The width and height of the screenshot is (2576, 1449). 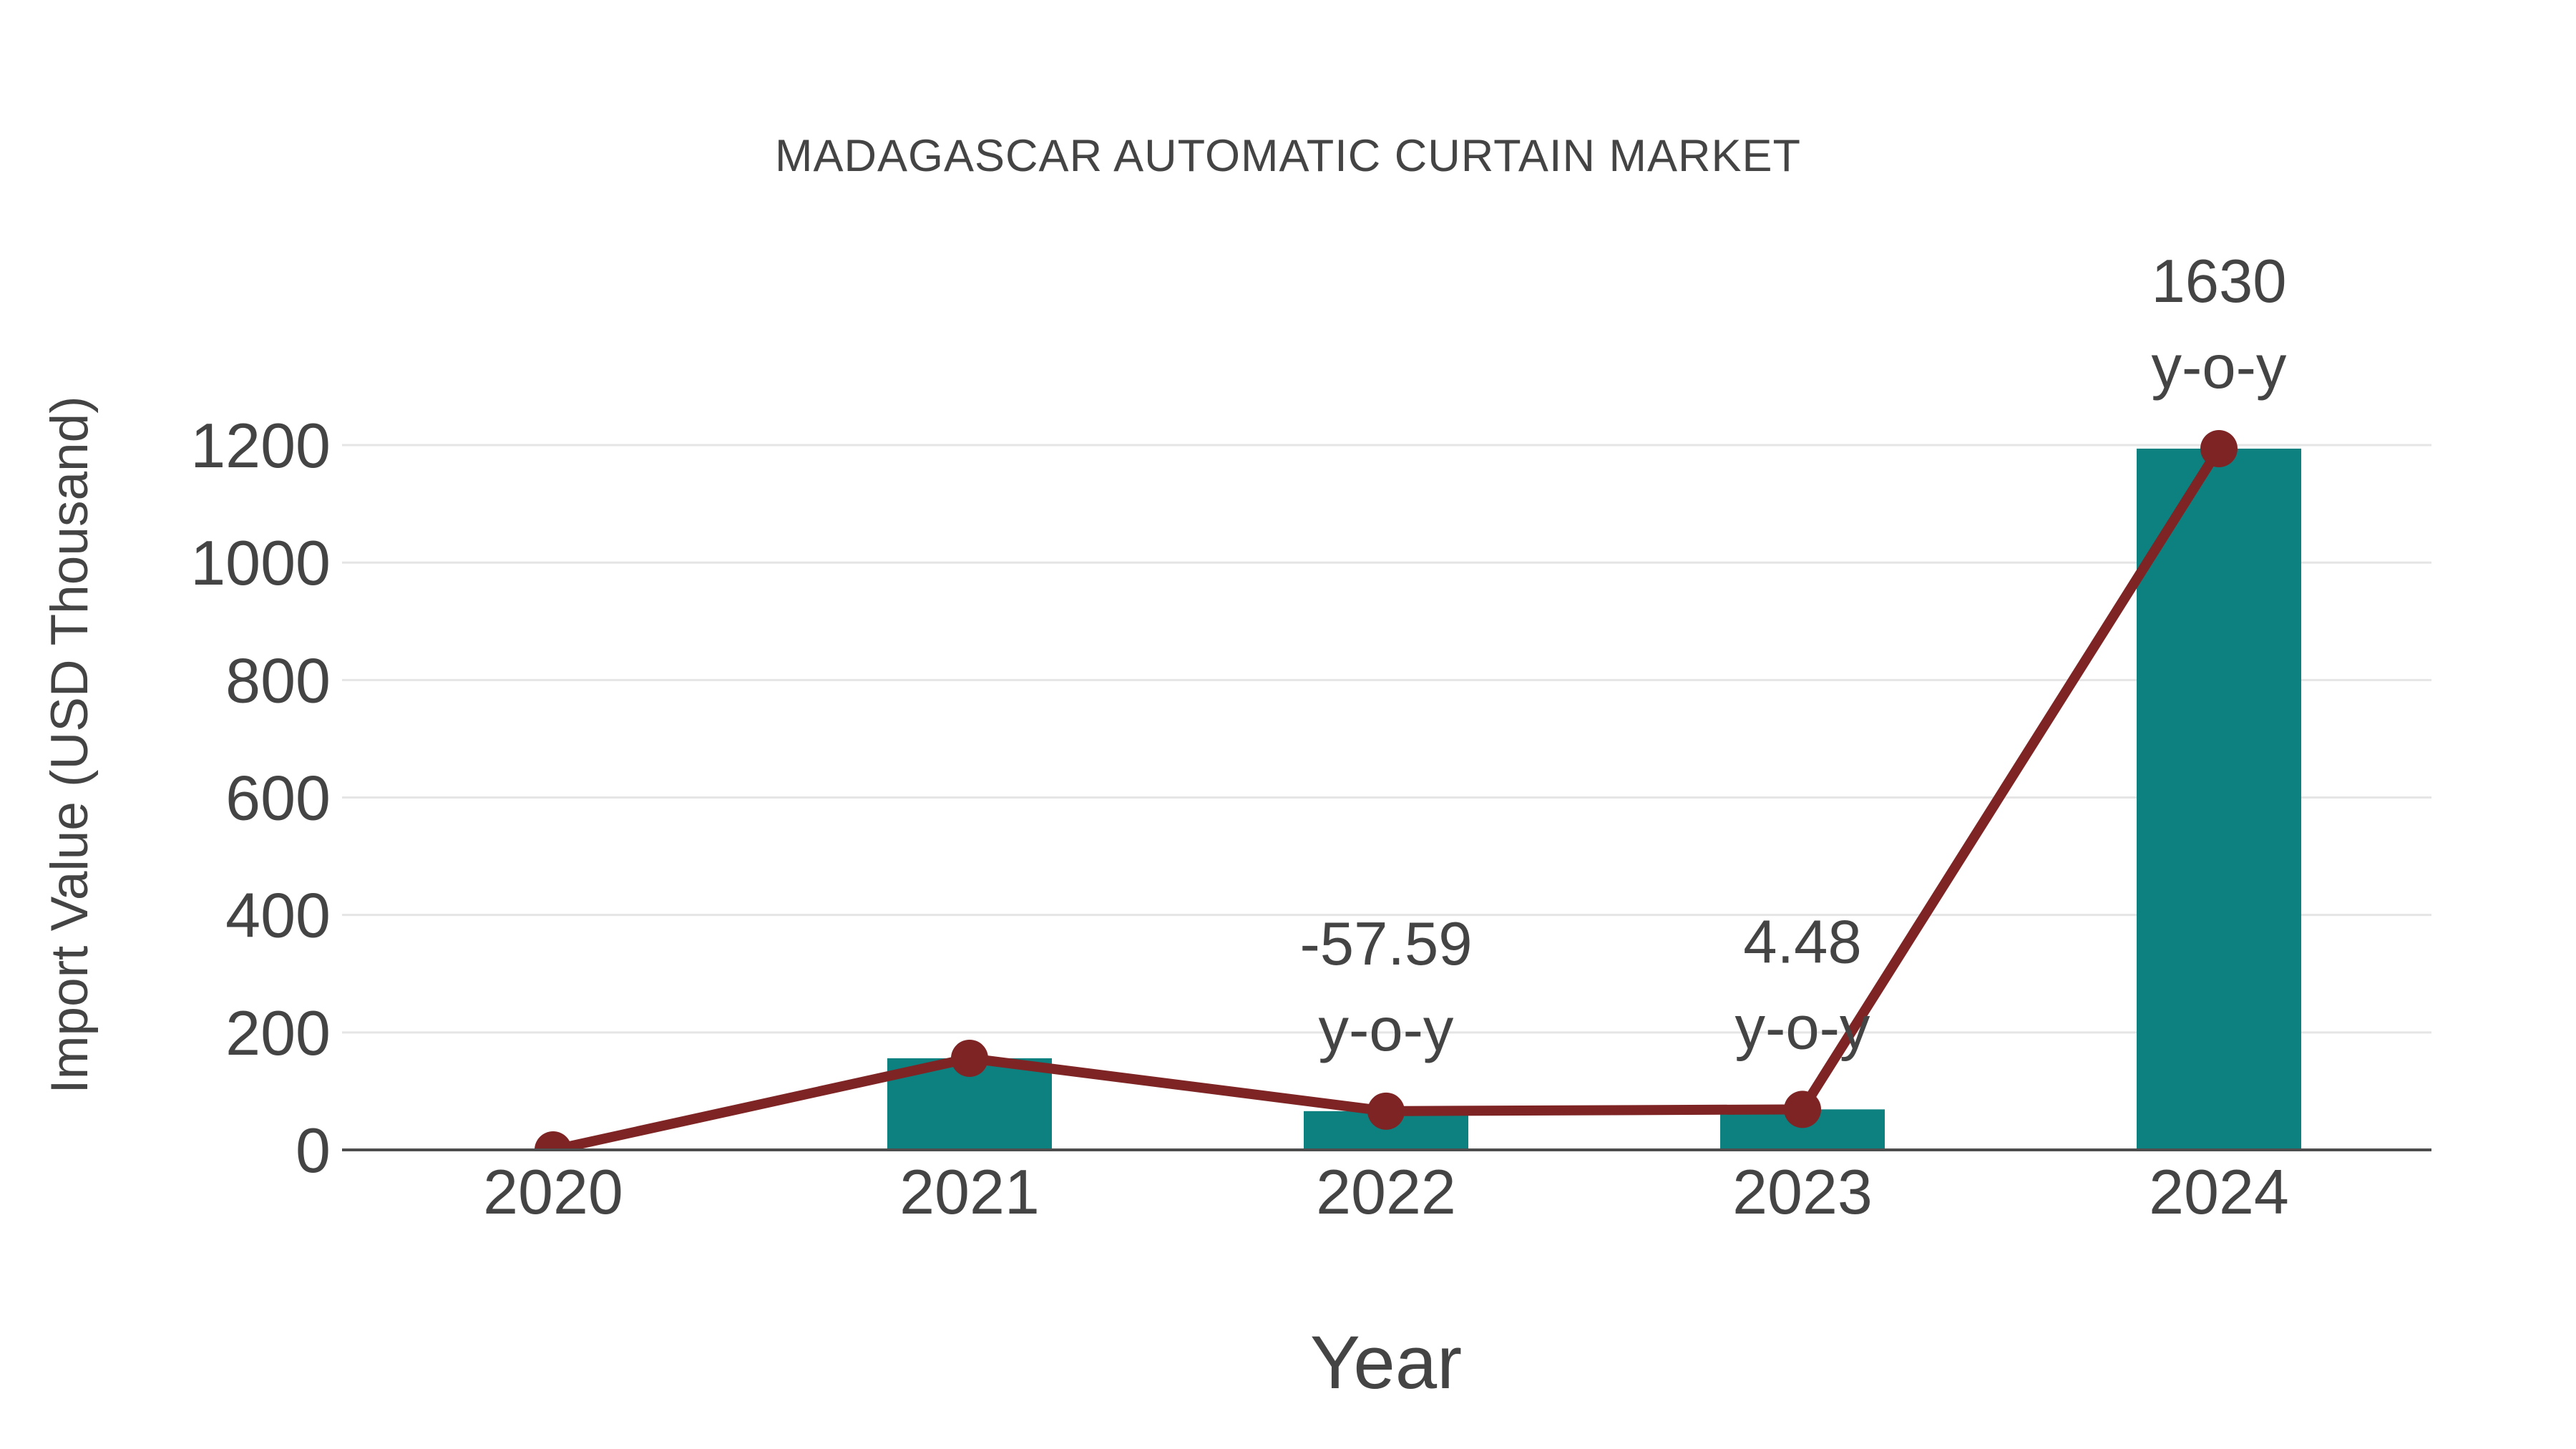 I want to click on ytick-400: 400, so click(x=278, y=915).